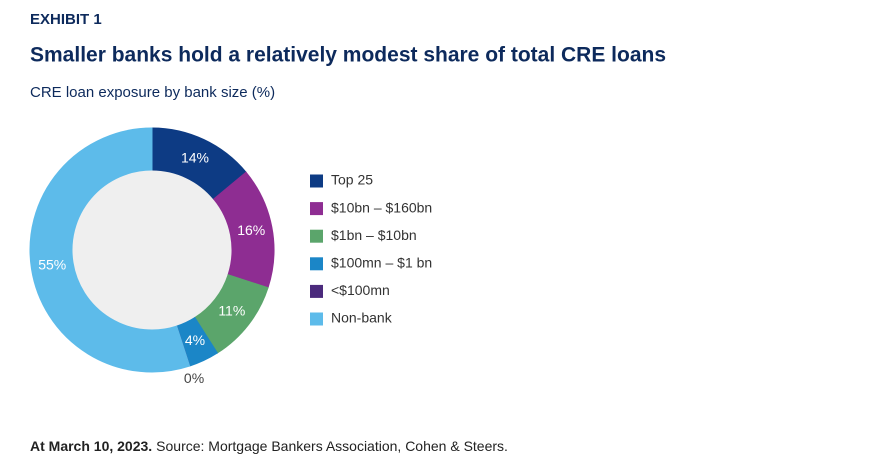 The height and width of the screenshot is (469, 872). What do you see at coordinates (91, 446) in the screenshot?
I see `note-date: At March 10, 2023.` at bounding box center [91, 446].